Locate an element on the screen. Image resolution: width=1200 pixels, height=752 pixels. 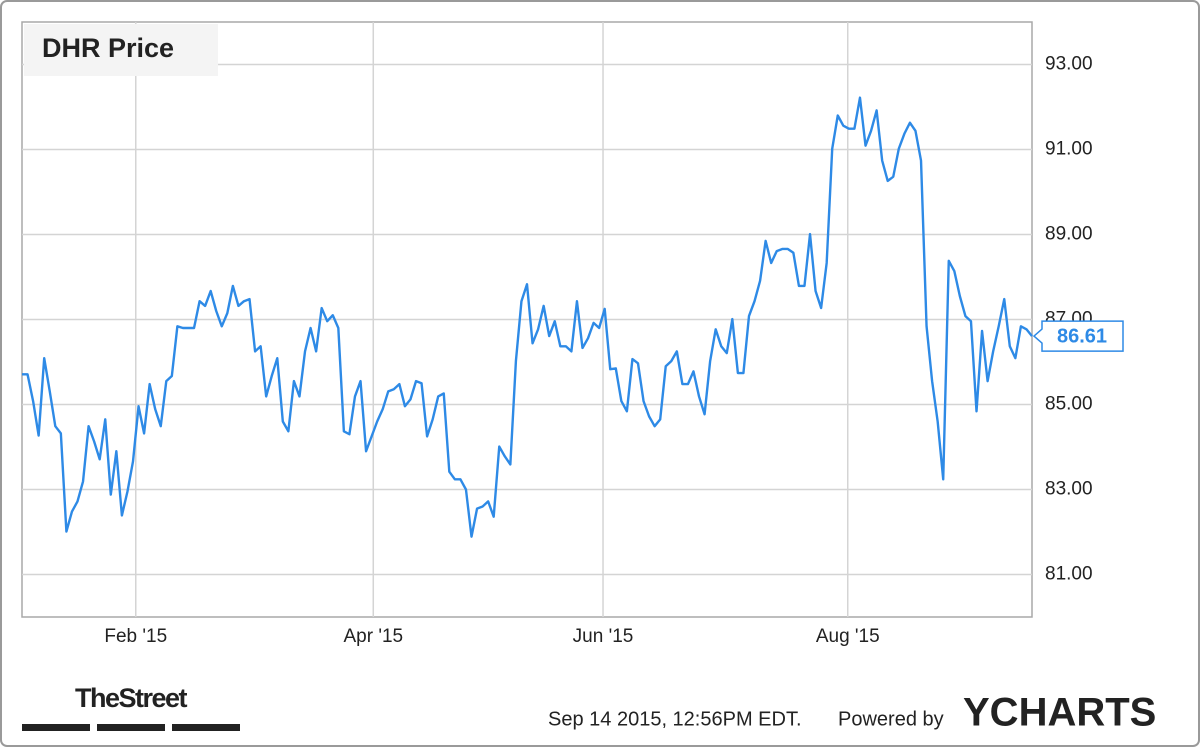
last-value-box is located at coordinates (1078, 336).